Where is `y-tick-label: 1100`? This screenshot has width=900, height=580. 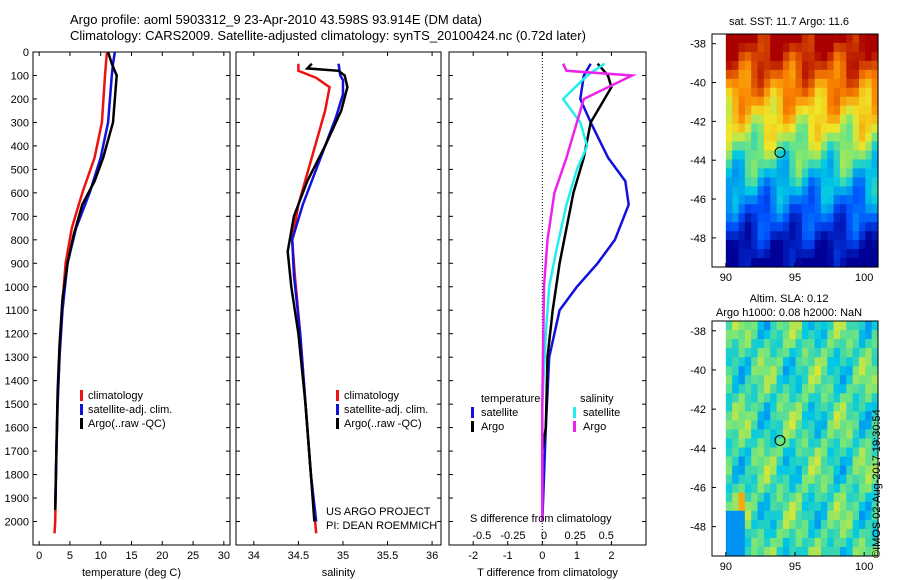
y-tick-label: 1100 is located at coordinates (17, 311).